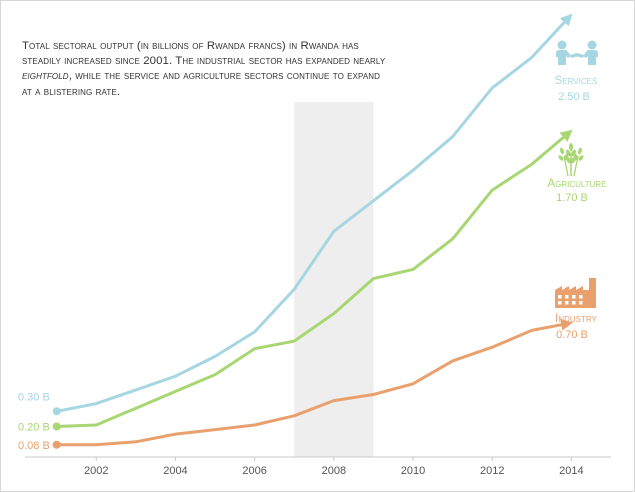 Image resolution: width=635 pixels, height=492 pixels. What do you see at coordinates (56, 444) in the screenshot?
I see `industry-start-point` at bounding box center [56, 444].